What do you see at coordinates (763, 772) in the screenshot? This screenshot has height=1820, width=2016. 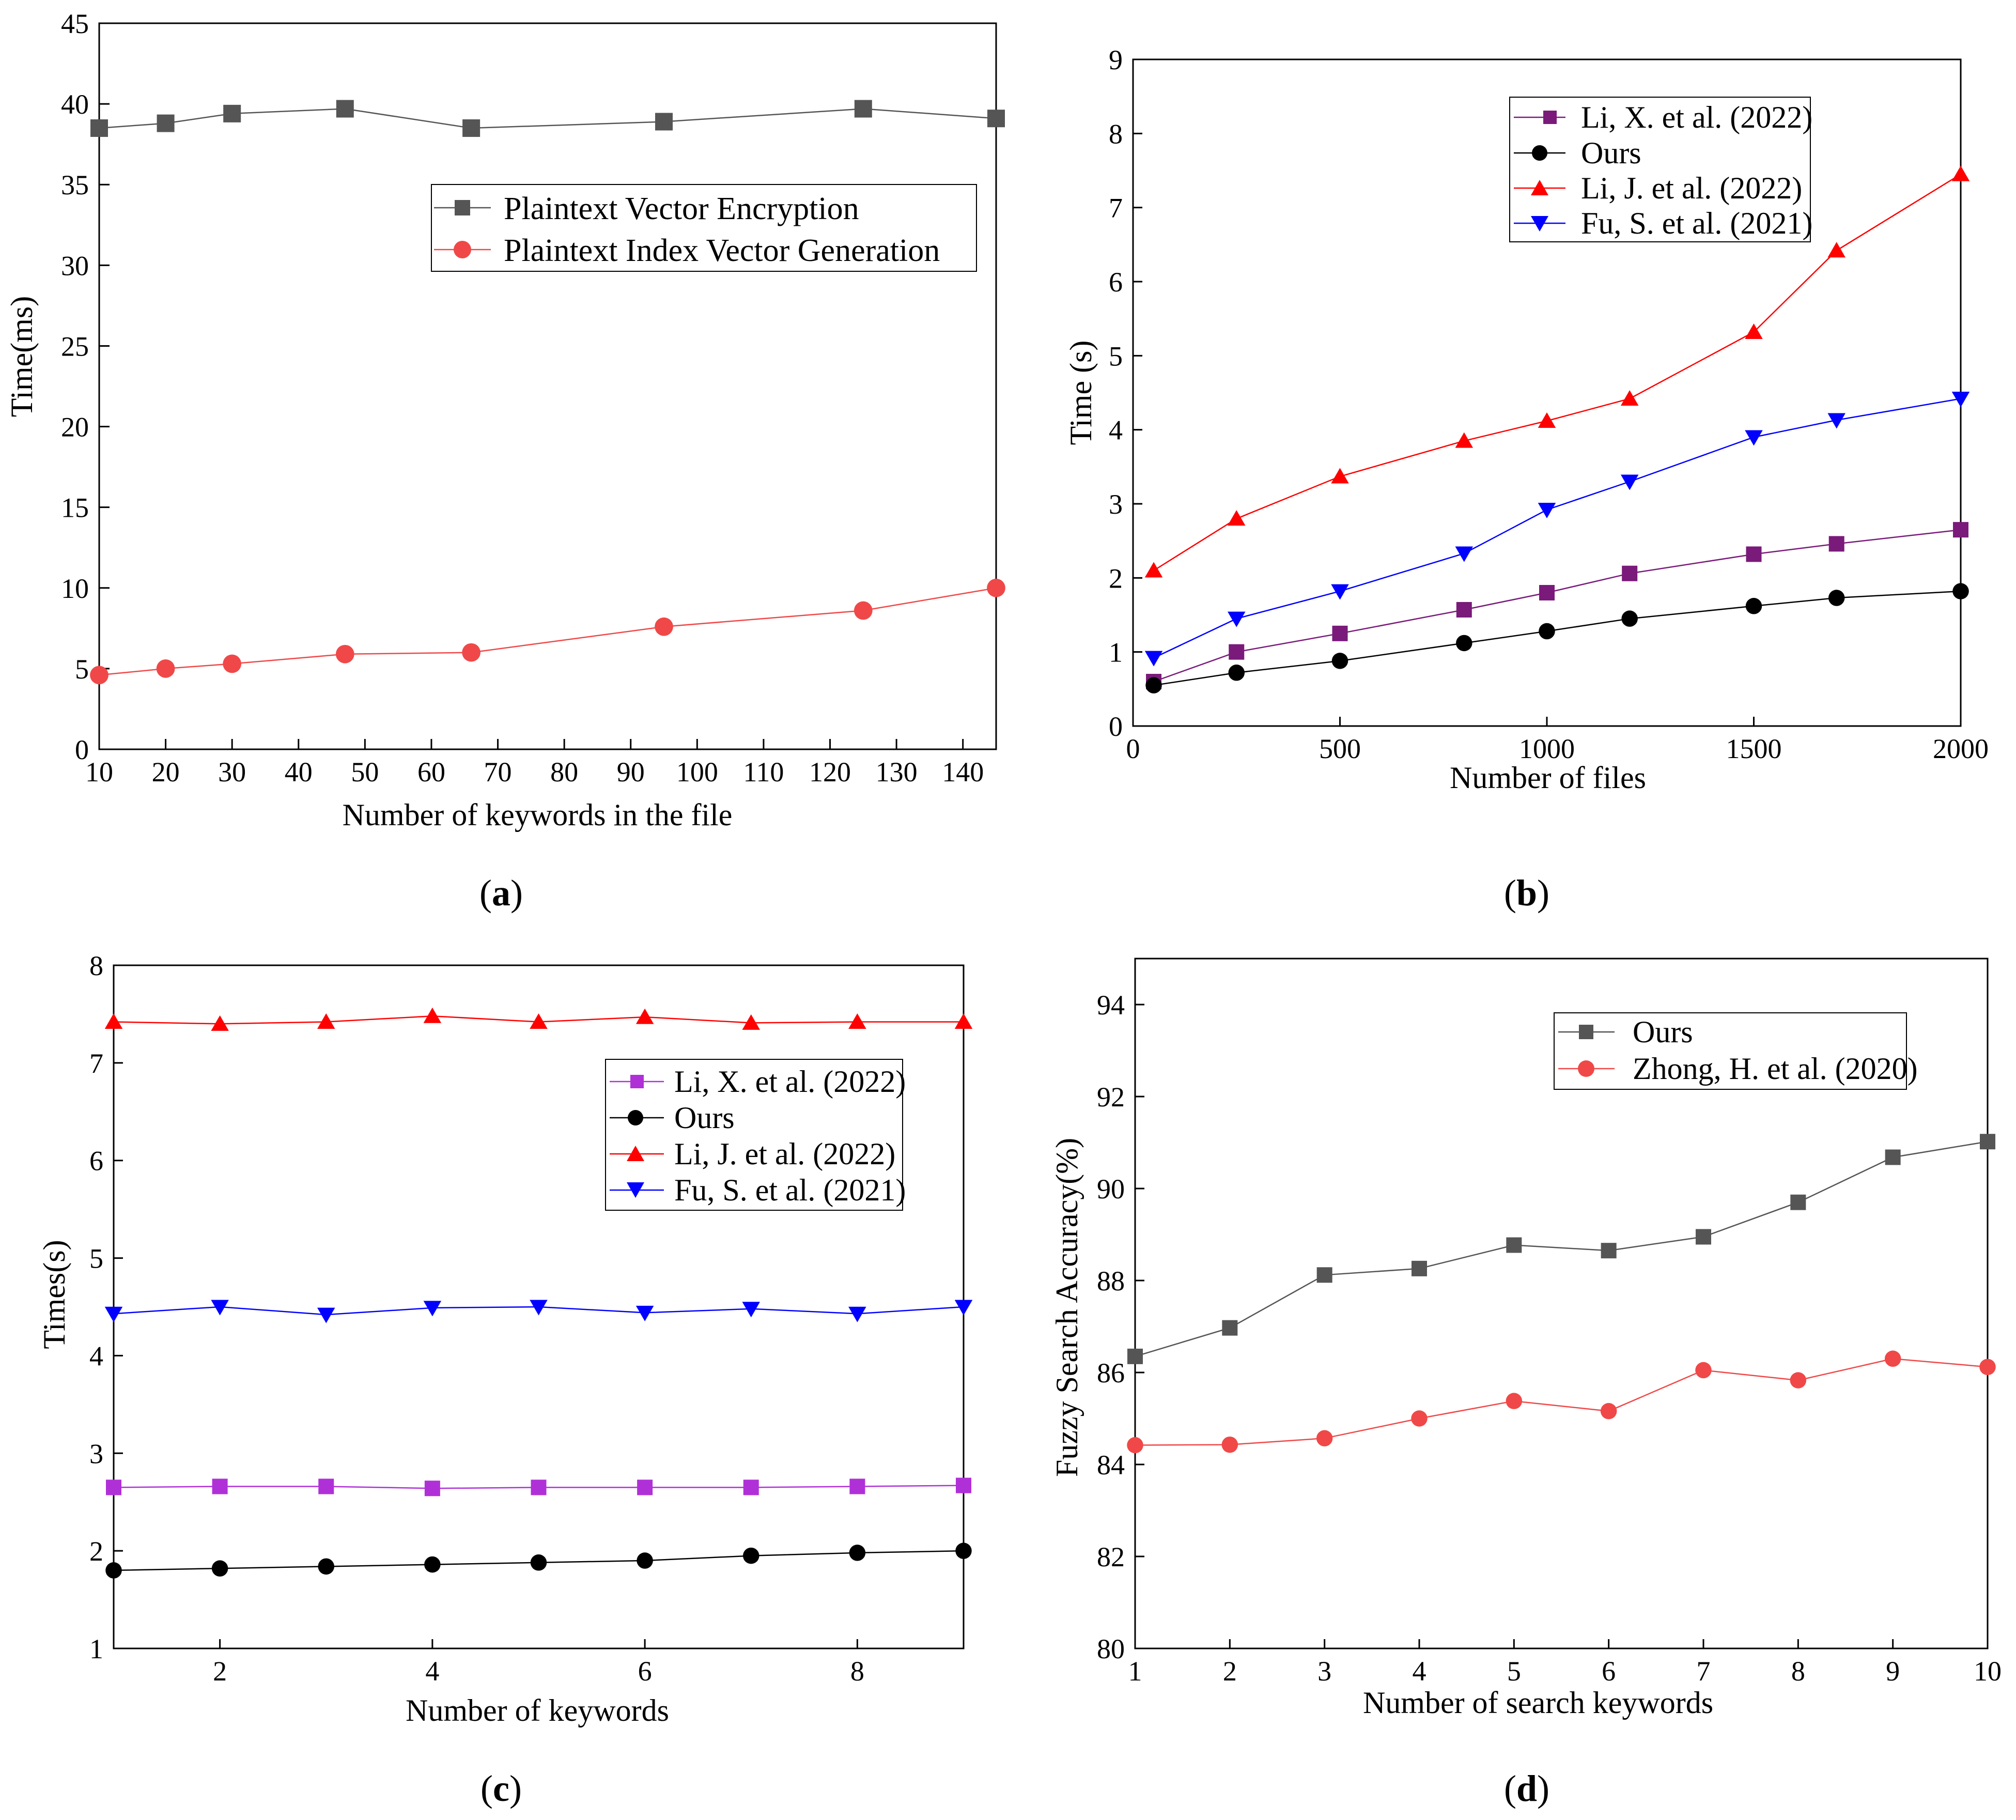 I see `x-tick-label: 110` at bounding box center [763, 772].